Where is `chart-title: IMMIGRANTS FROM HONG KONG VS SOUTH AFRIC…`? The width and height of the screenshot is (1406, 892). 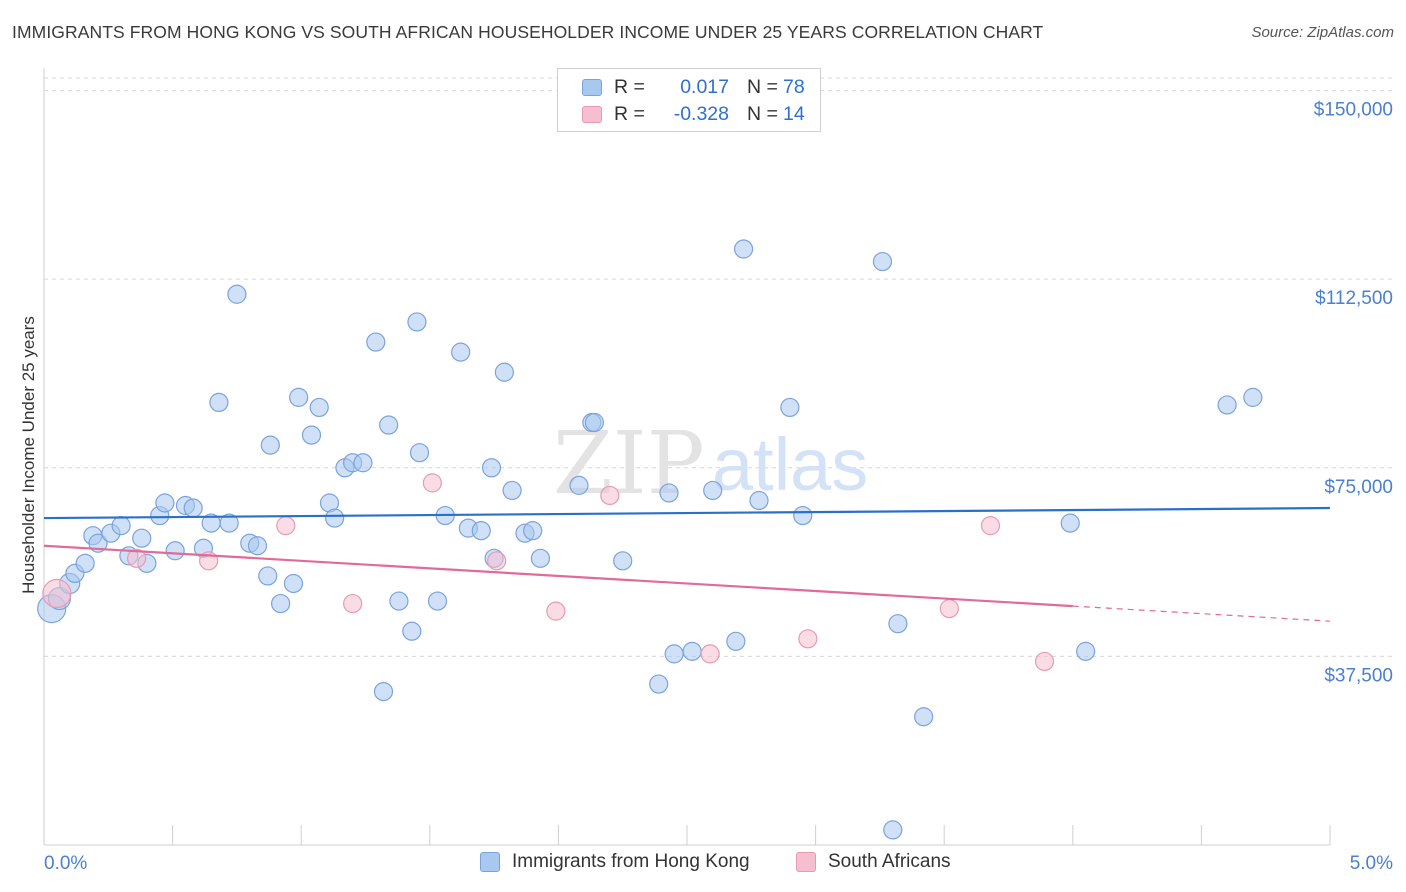
chart-title: IMMIGRANTS FROM HONG KONG VS SOUTH AFRIC… is located at coordinates (528, 32).